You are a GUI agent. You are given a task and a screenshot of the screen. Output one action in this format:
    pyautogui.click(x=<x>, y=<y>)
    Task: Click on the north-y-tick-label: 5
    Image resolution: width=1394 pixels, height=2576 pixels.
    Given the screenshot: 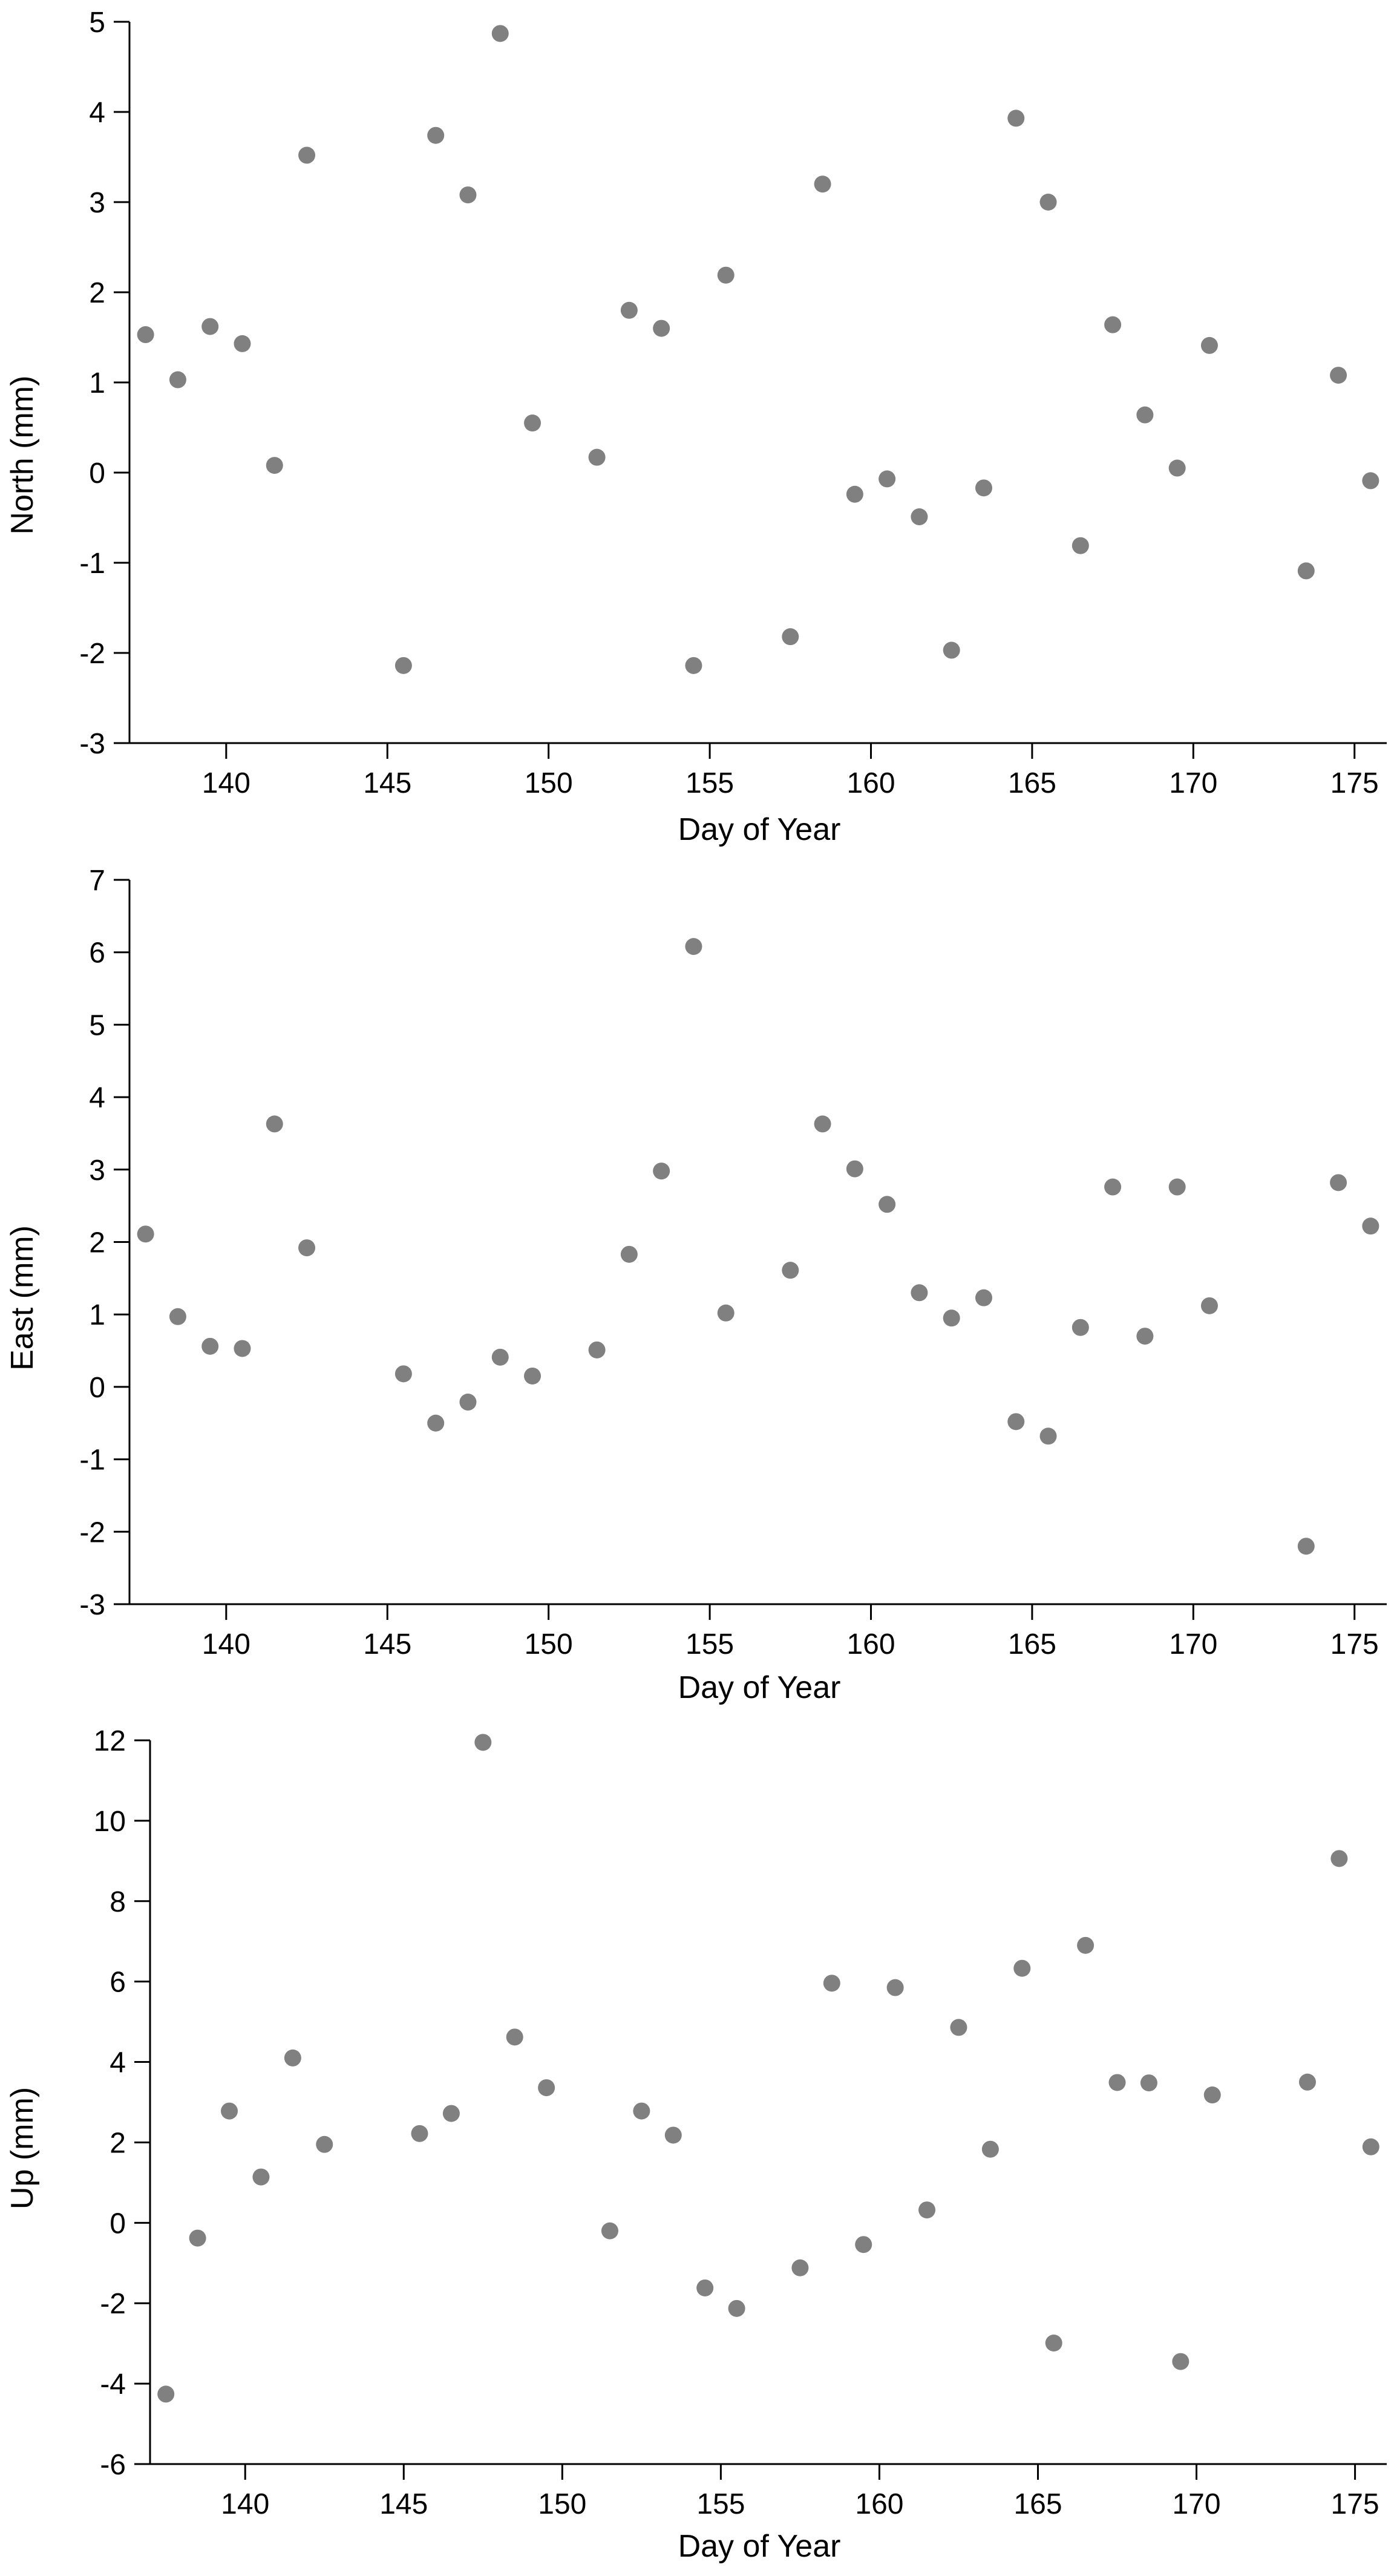 What is the action you would take?
    pyautogui.click(x=97, y=23)
    